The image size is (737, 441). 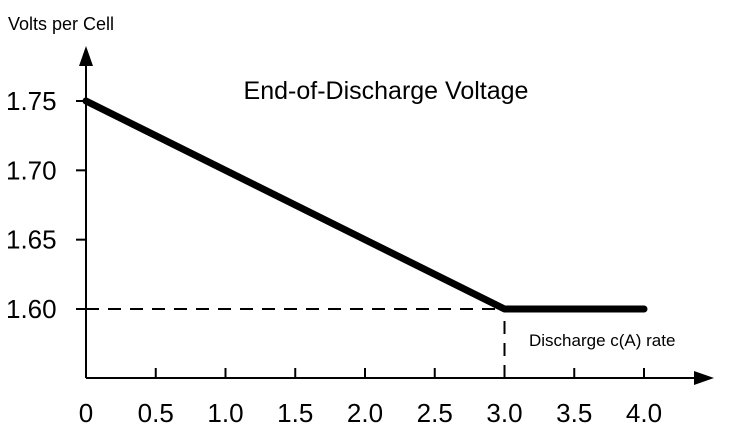 What do you see at coordinates (31, 170) in the screenshot?
I see `y-tick-label: 1.70` at bounding box center [31, 170].